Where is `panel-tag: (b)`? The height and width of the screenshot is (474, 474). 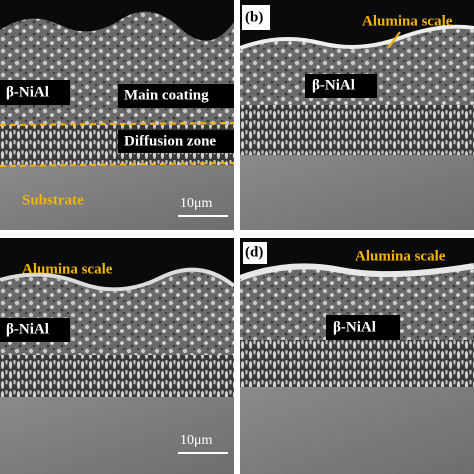
panel-tag: (b) is located at coordinates (254, 17).